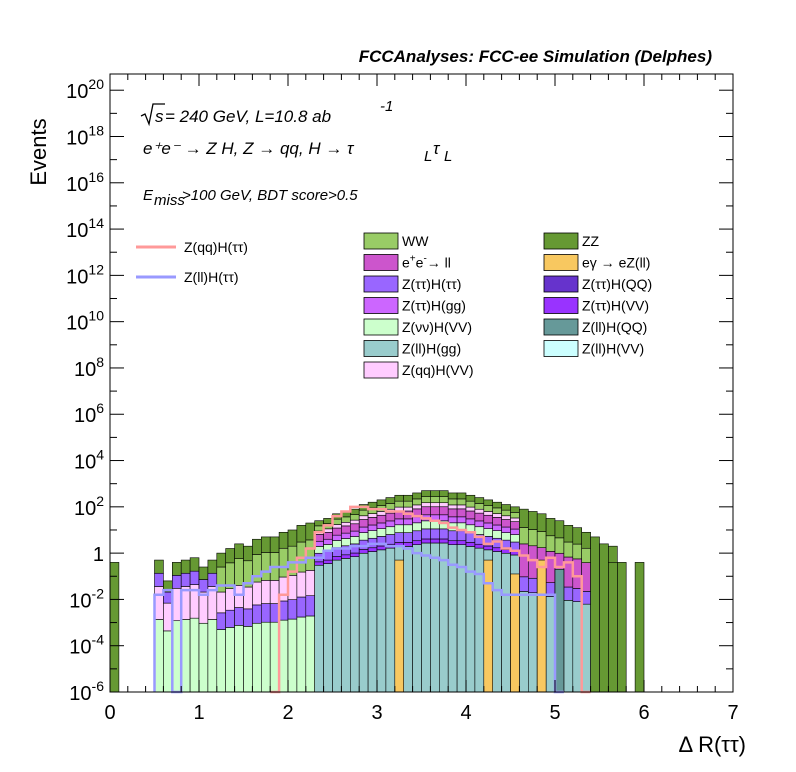 The height and width of the screenshot is (772, 796). I want to click on sqrt-symbol, so click(152, 115).